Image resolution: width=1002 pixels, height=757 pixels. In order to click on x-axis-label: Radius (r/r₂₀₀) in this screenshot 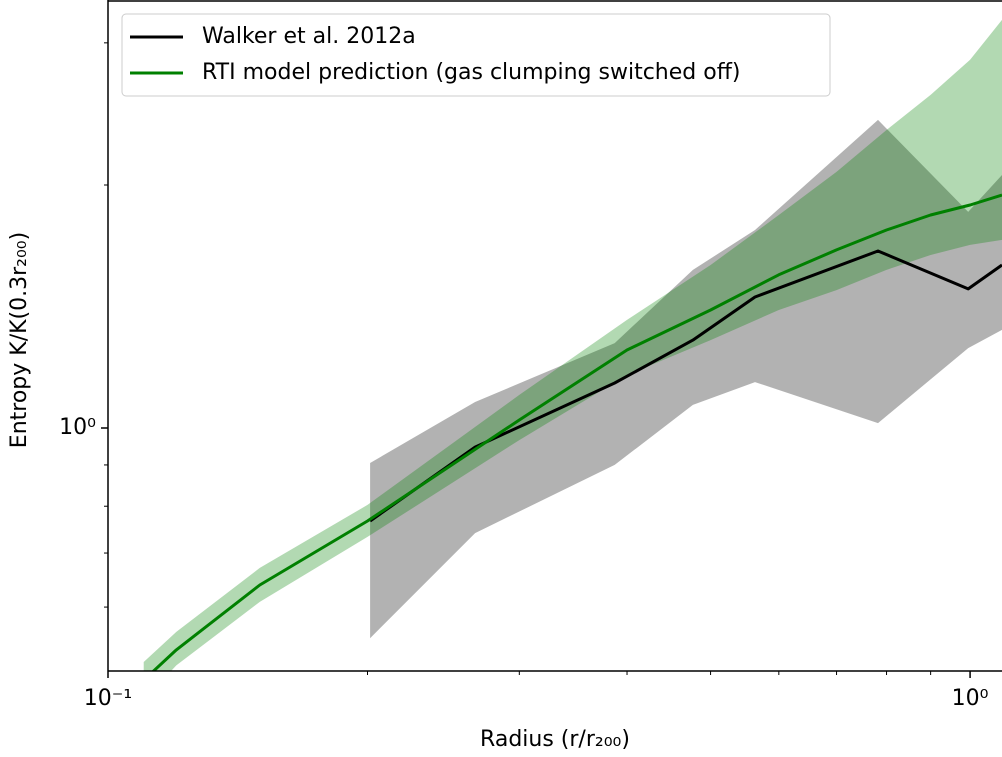, I will do `click(555, 739)`.